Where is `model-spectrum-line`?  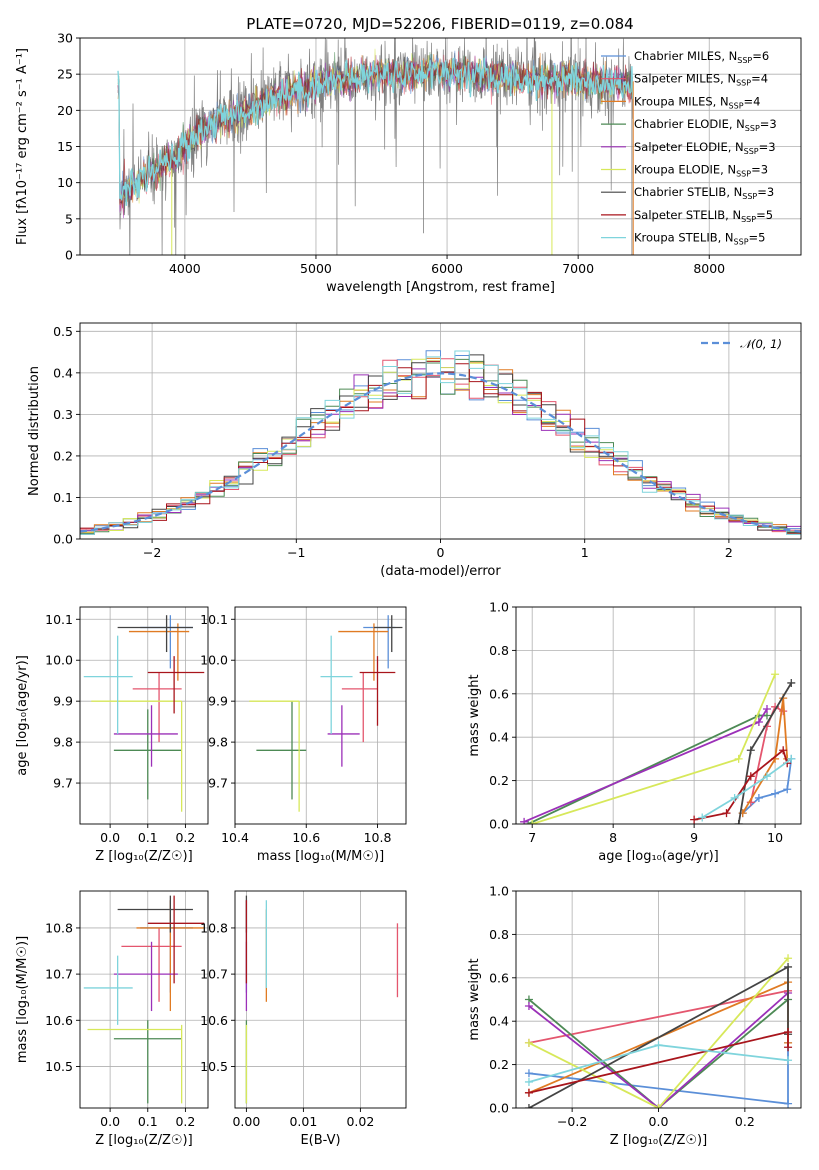
model-spectrum-line is located at coordinates (375, 132).